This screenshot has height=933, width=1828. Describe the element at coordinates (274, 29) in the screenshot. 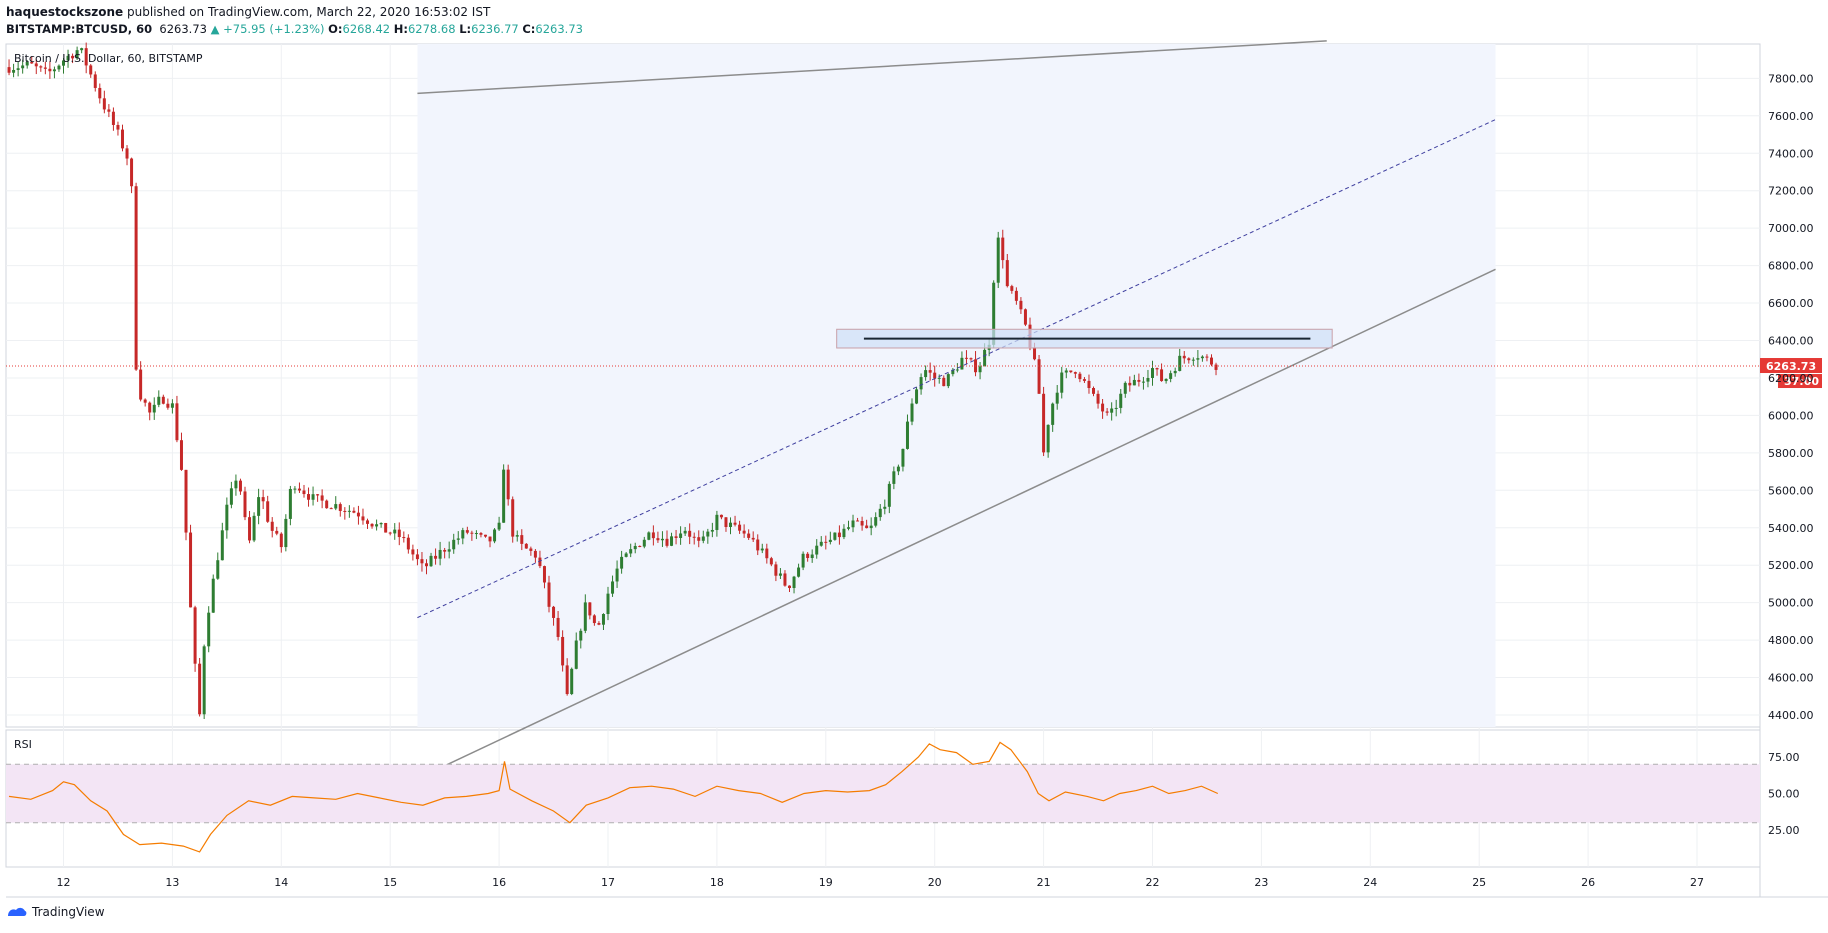

I see `price-change: +75.95 (+1.23%)` at that location.